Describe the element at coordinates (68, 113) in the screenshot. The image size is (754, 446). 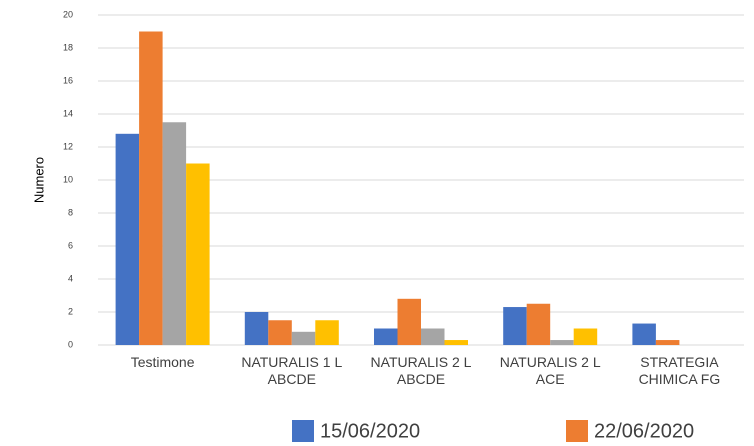
I see `y-tick-label: 14` at that location.